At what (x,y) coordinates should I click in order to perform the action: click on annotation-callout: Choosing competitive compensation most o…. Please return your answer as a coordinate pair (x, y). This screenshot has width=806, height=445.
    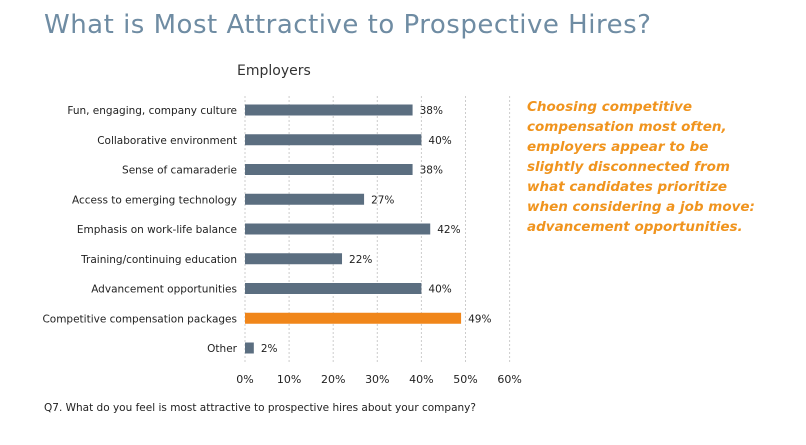
    Looking at the image, I should click on (641, 167).